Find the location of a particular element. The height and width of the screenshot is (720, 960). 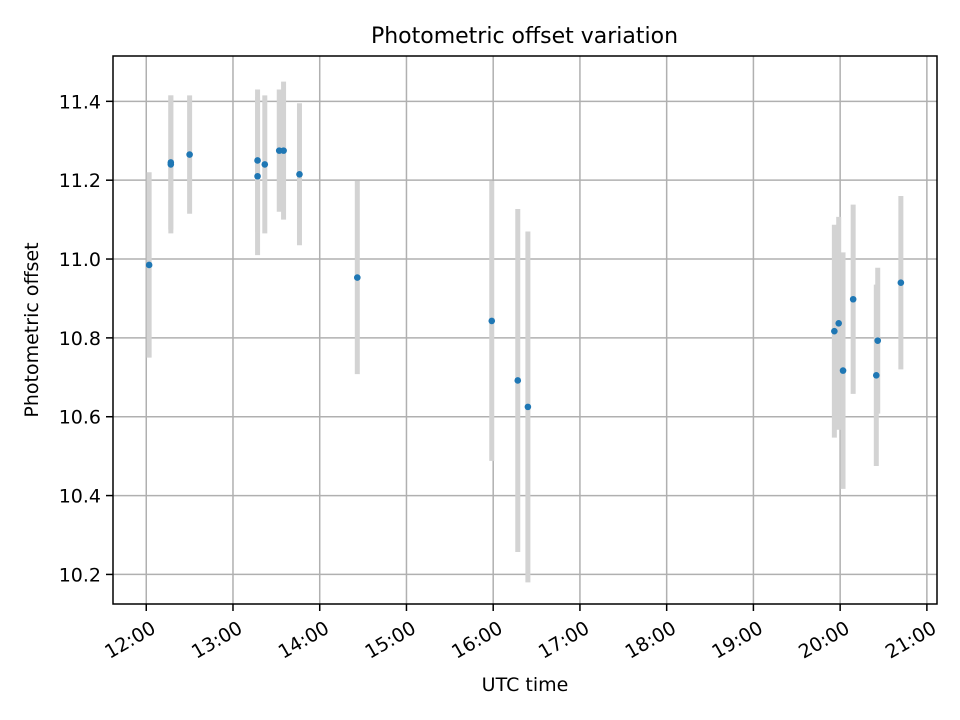

y-axis-label: Photometric offset is located at coordinates (32, 329).